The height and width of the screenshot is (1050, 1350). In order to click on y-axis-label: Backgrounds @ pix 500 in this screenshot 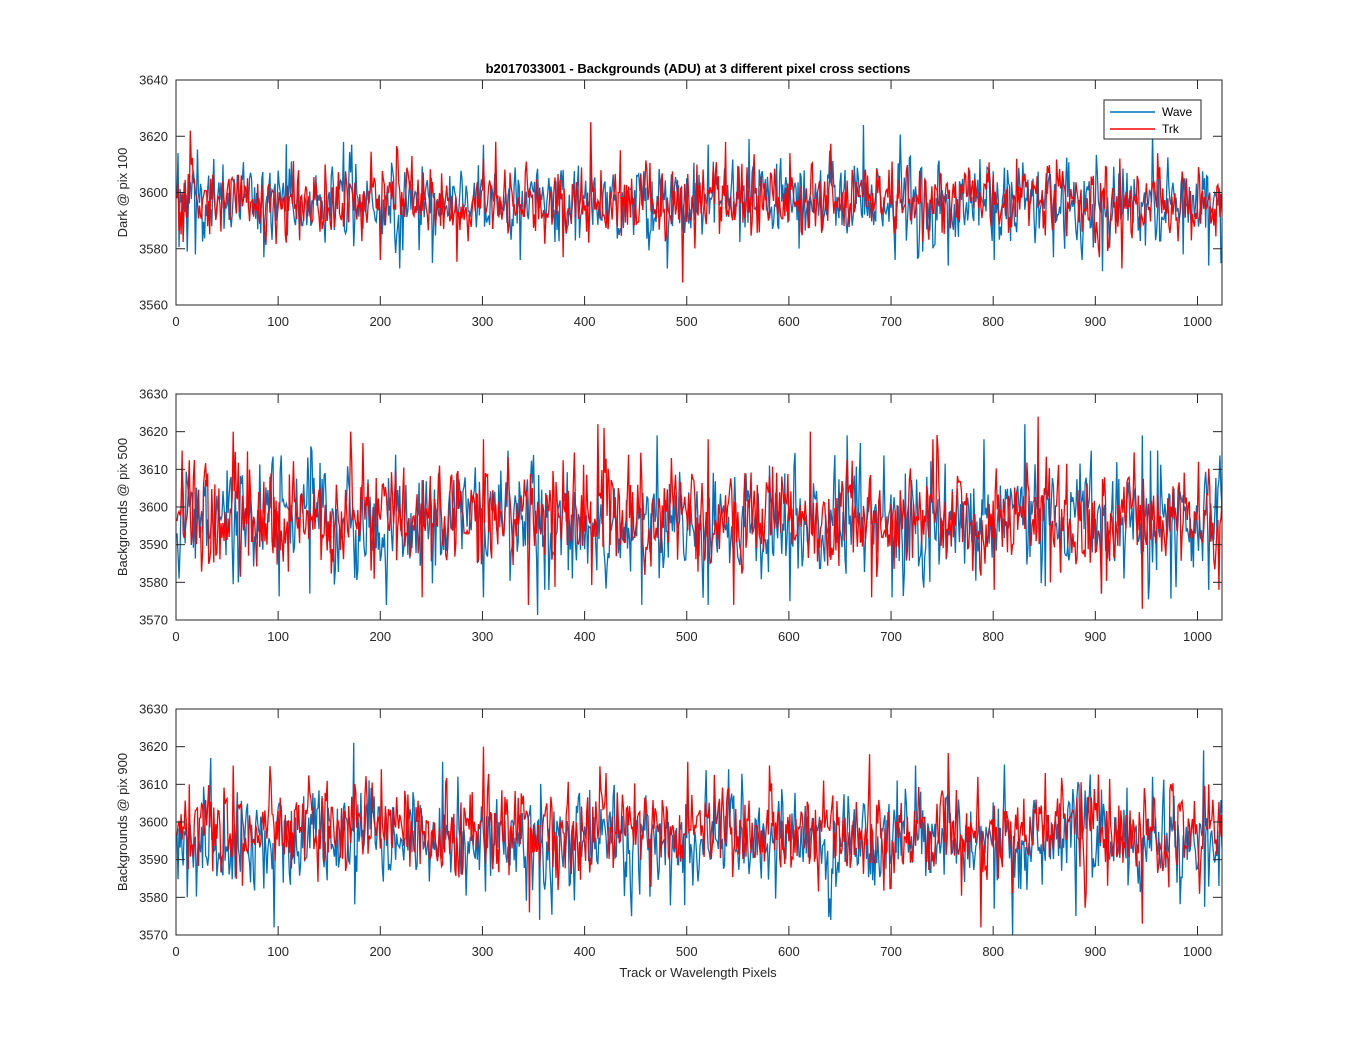, I will do `click(122, 507)`.